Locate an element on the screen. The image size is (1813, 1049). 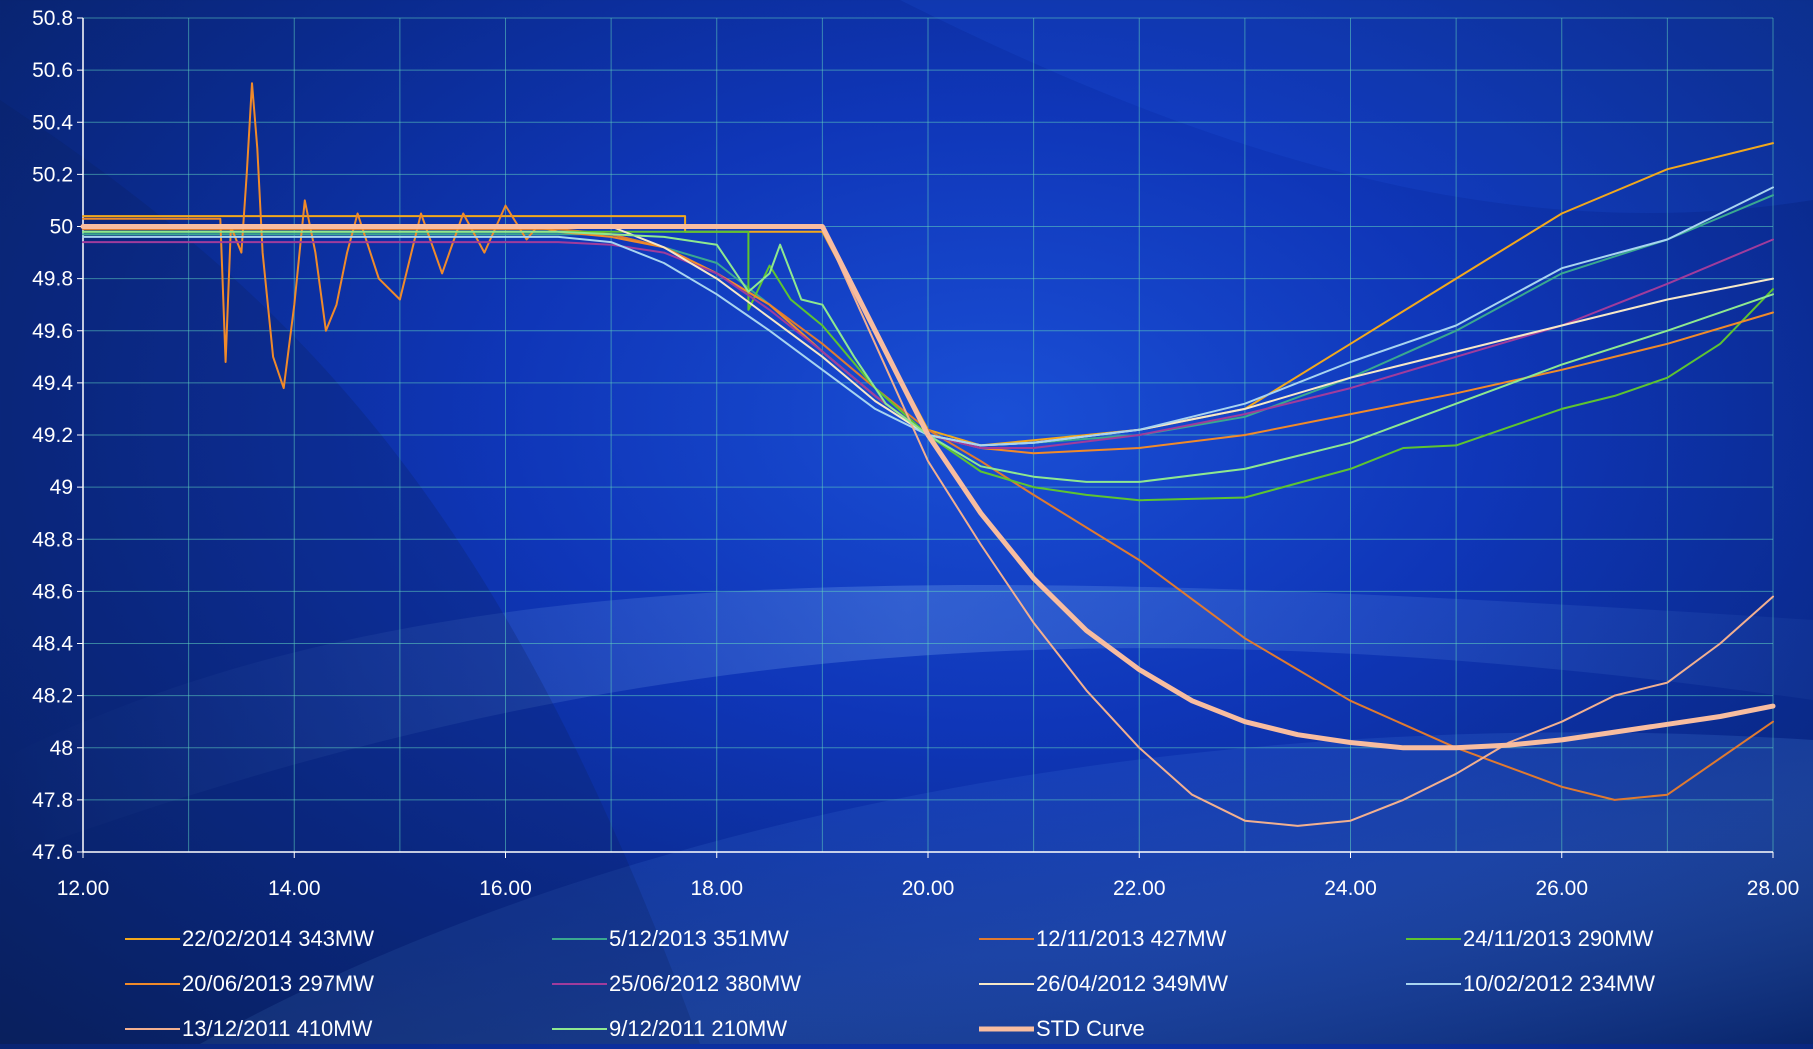
y-tick-label: 49.4 is located at coordinates (52, 383).